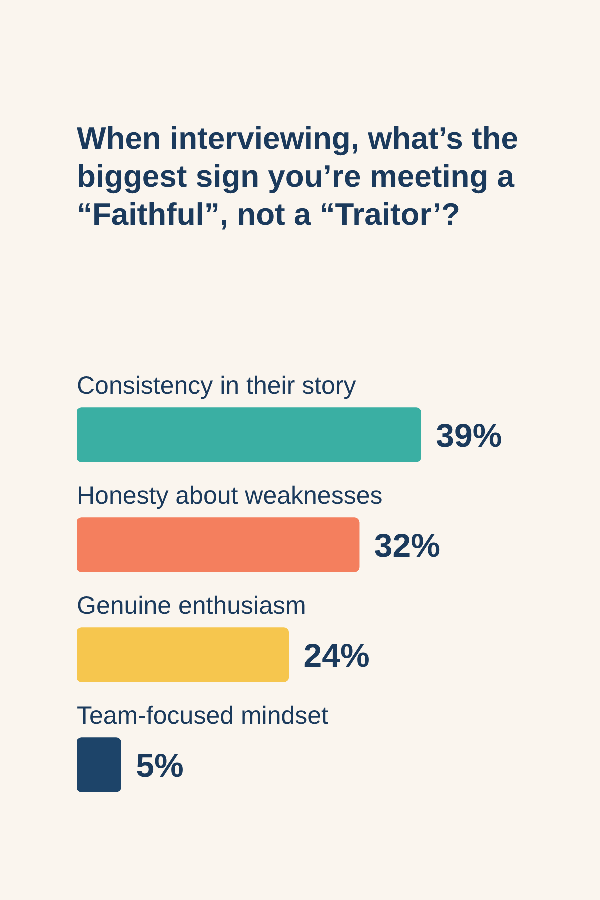 The width and height of the screenshot is (600, 900). Describe the element at coordinates (217, 386) in the screenshot. I see `y-tick-label: Consistency in their story` at that location.